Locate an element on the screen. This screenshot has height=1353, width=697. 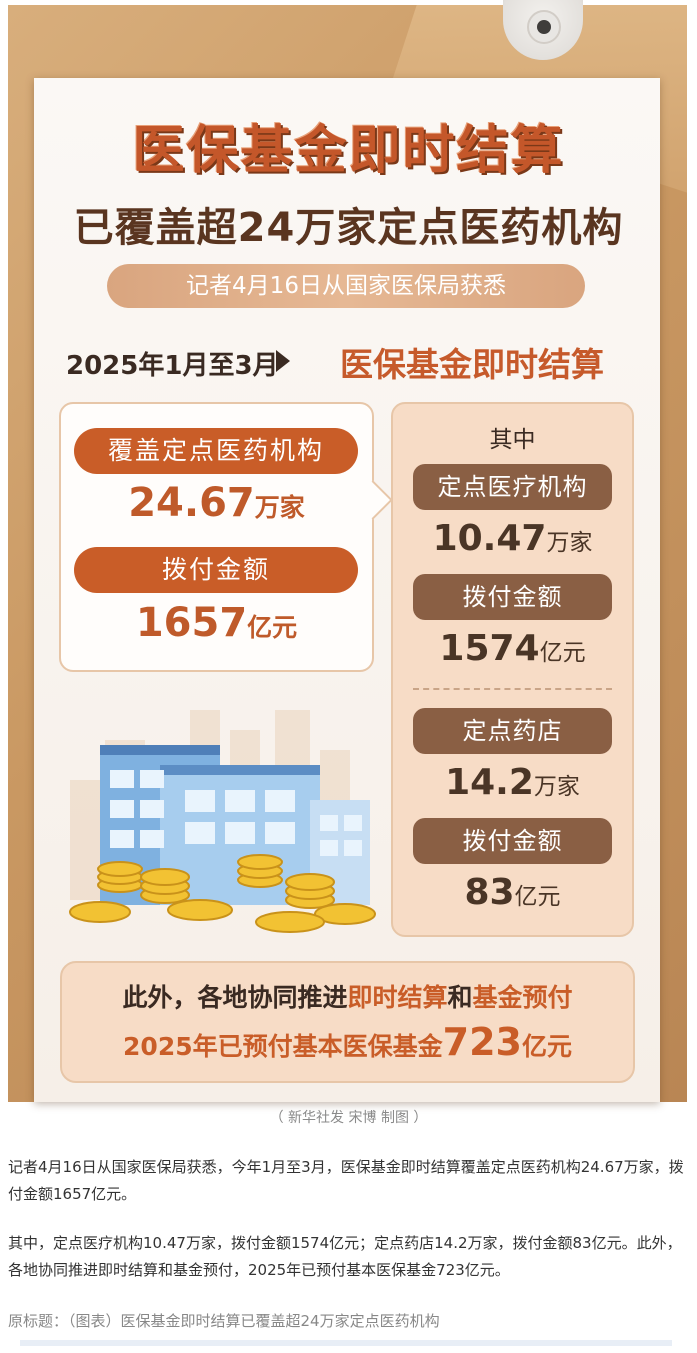
payment-label-pill: 拨付金额 is located at coordinates (216, 570).